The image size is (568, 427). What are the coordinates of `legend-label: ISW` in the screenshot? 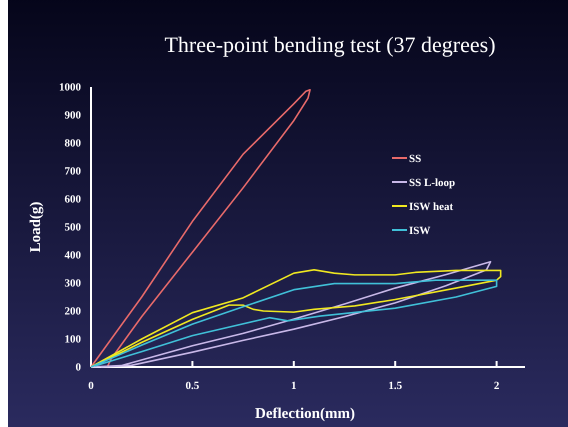 It's located at (419, 231).